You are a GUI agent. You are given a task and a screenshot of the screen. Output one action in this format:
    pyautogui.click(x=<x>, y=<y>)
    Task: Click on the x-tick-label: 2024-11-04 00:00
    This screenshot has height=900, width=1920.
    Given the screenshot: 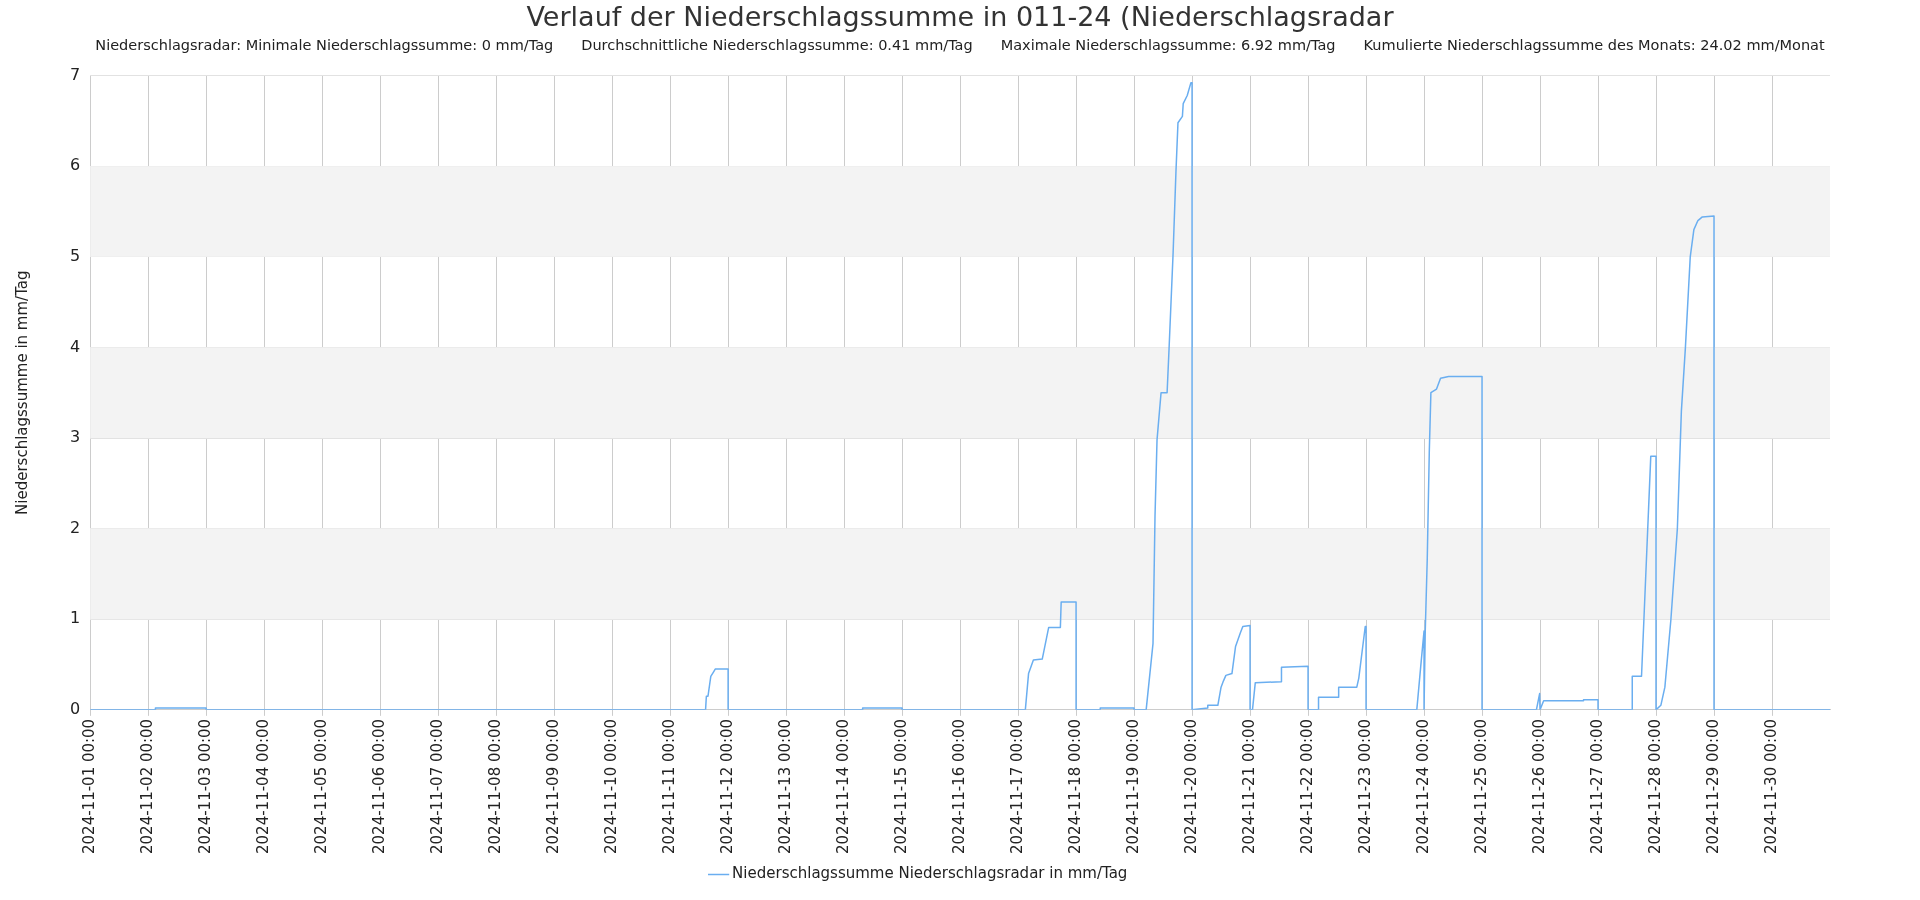 What is the action you would take?
    pyautogui.click(x=263, y=786)
    